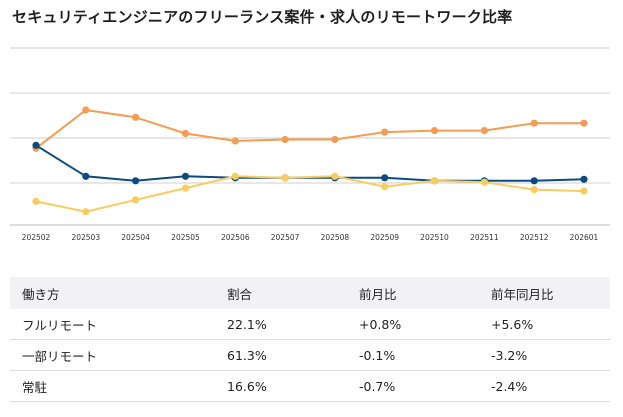 This screenshot has height=417, width=623. Describe the element at coordinates (235, 237) in the screenshot. I see `x-tick-label: 202506` at that location.